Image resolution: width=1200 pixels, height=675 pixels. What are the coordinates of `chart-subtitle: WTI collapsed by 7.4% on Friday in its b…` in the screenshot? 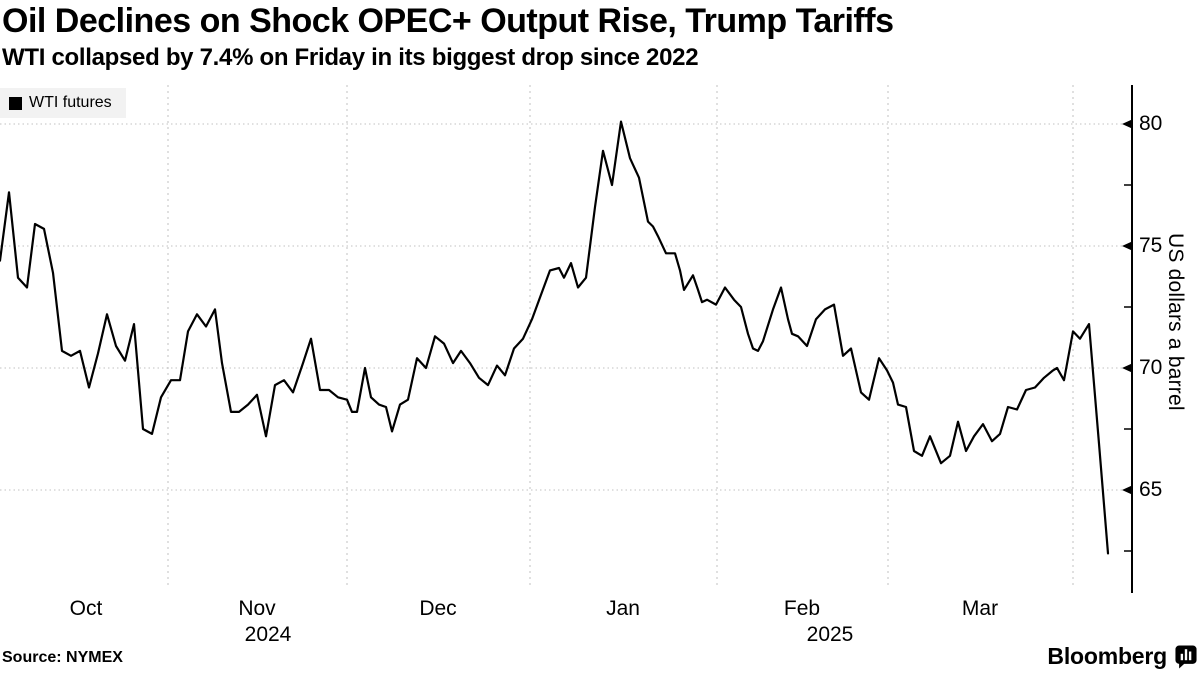 It's located at (350, 57).